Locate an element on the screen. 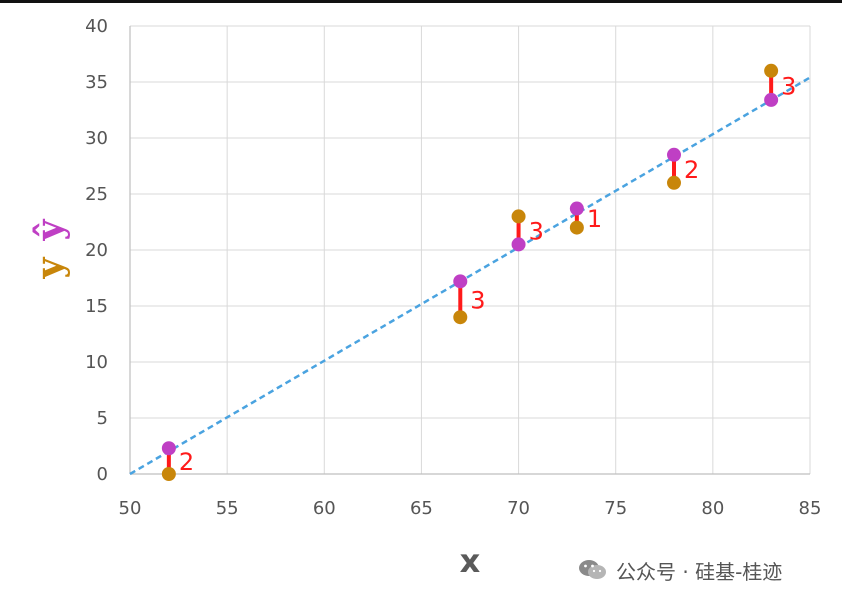 The image size is (842, 605). x-tick-label: 70 is located at coordinates (518, 508).